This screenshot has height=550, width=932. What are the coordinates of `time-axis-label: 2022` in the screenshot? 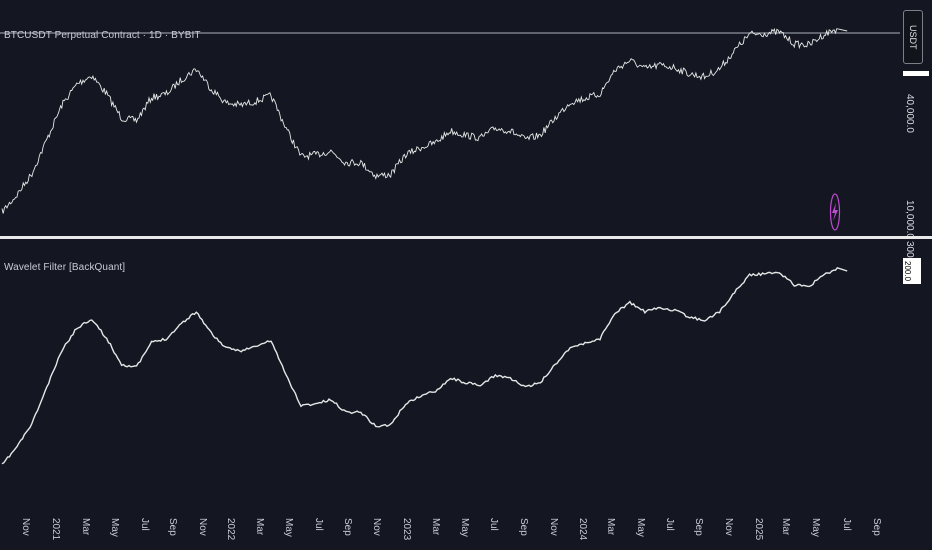 It's located at (230, 529).